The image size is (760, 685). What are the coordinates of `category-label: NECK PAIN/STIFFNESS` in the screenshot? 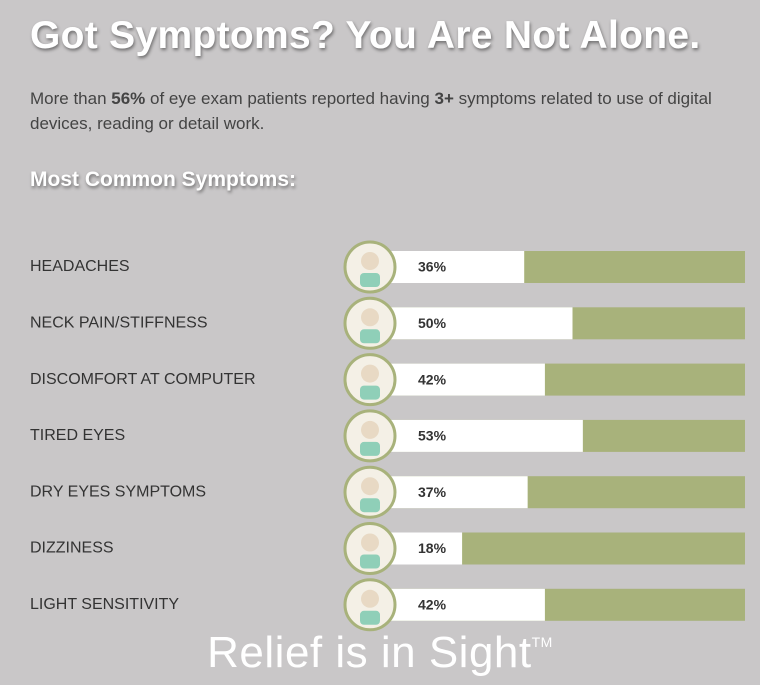 It's located at (119, 323).